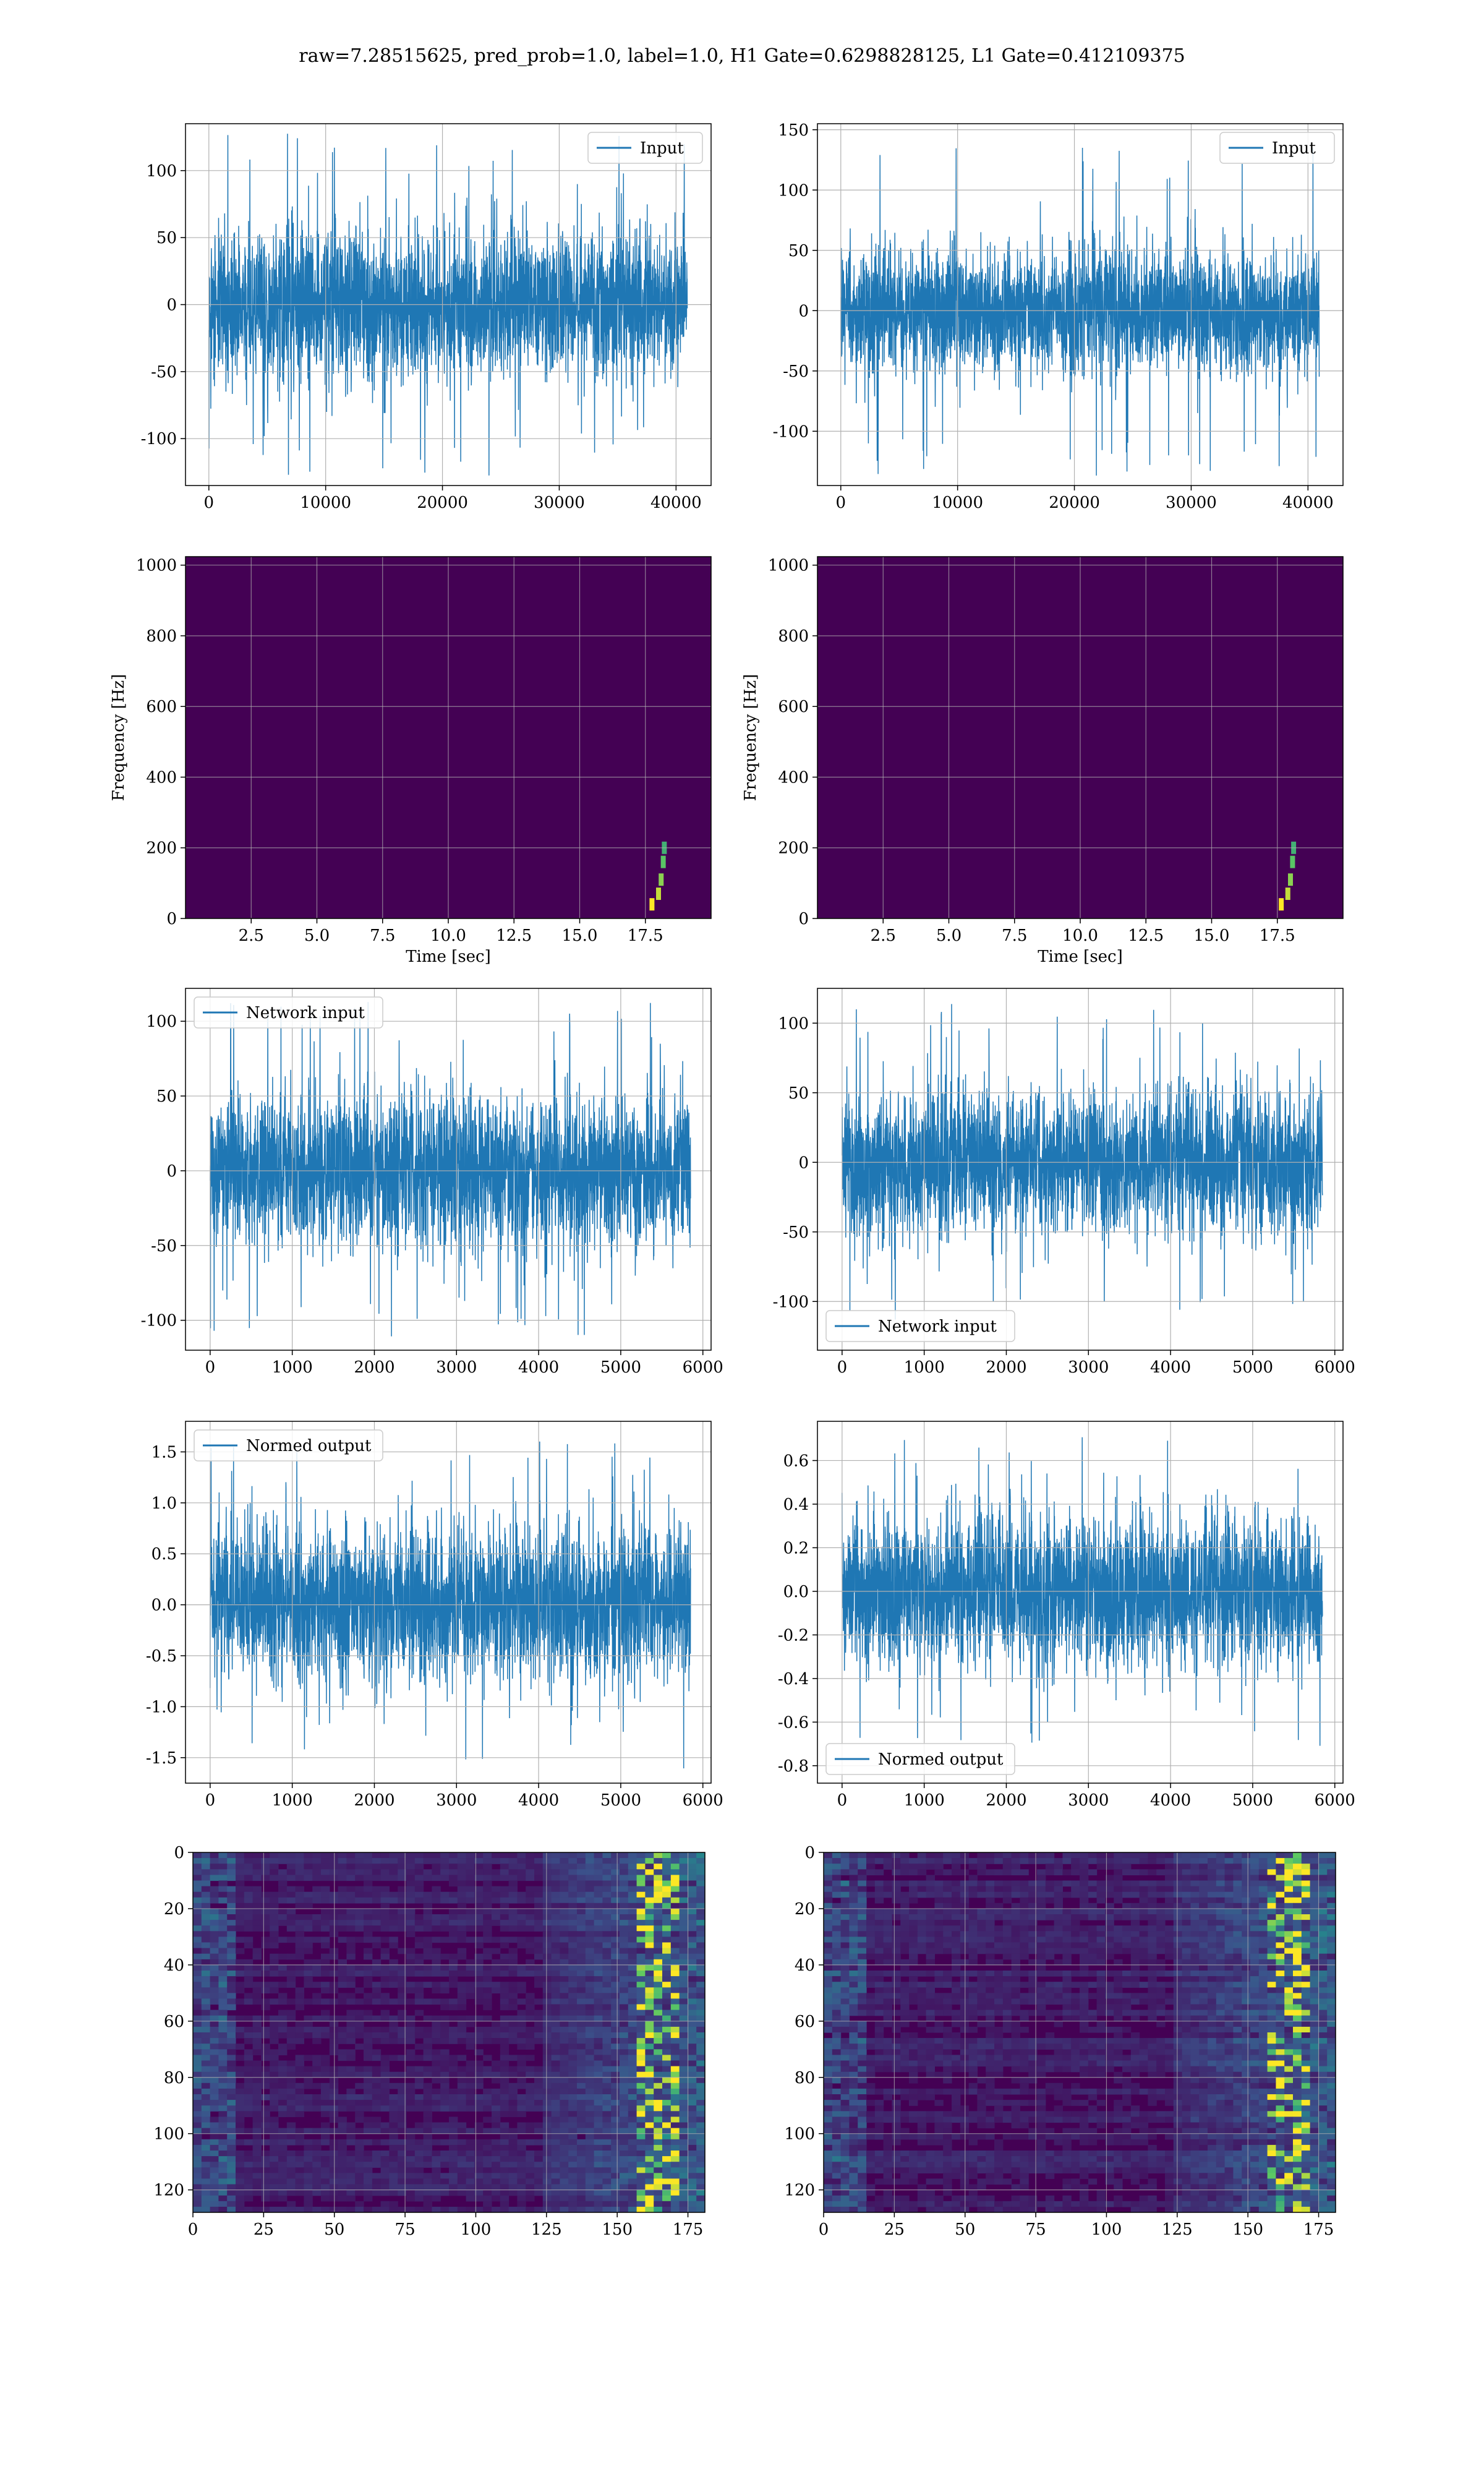 Image resolution: width=1484 pixels, height=2474 pixels. Describe the element at coordinates (796, 1461) in the screenshot. I see `l1_normed_output-ytick-label: 0.6` at that location.